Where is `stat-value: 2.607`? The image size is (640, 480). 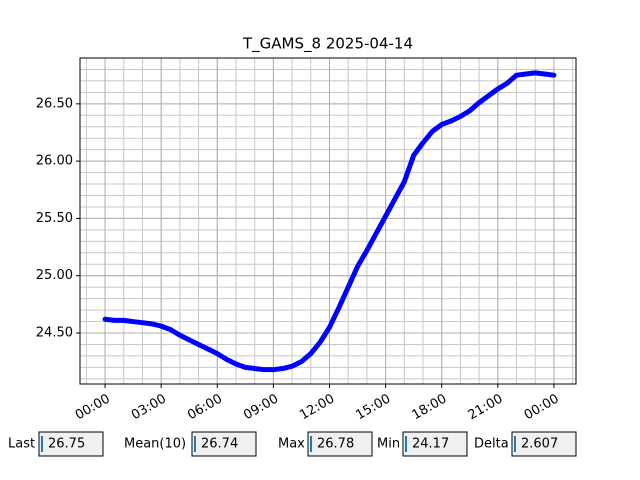 stat-value: 2.607 is located at coordinates (539, 444).